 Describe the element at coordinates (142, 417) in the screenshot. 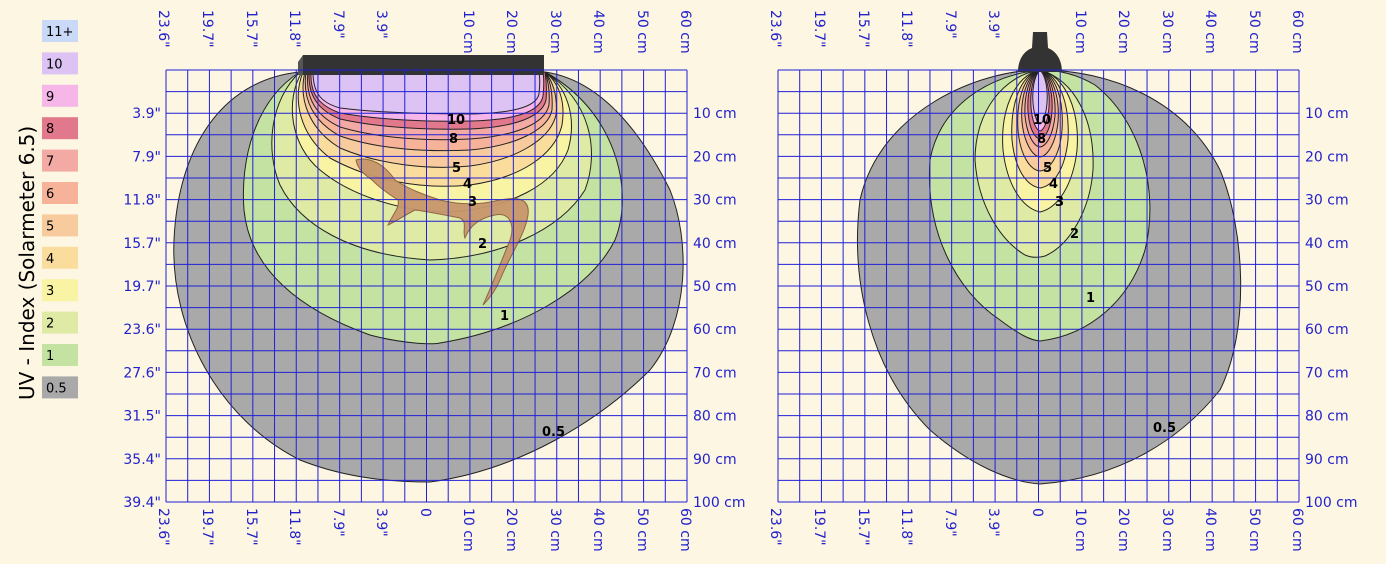

I see `left-inch-label: 31.5"` at that location.